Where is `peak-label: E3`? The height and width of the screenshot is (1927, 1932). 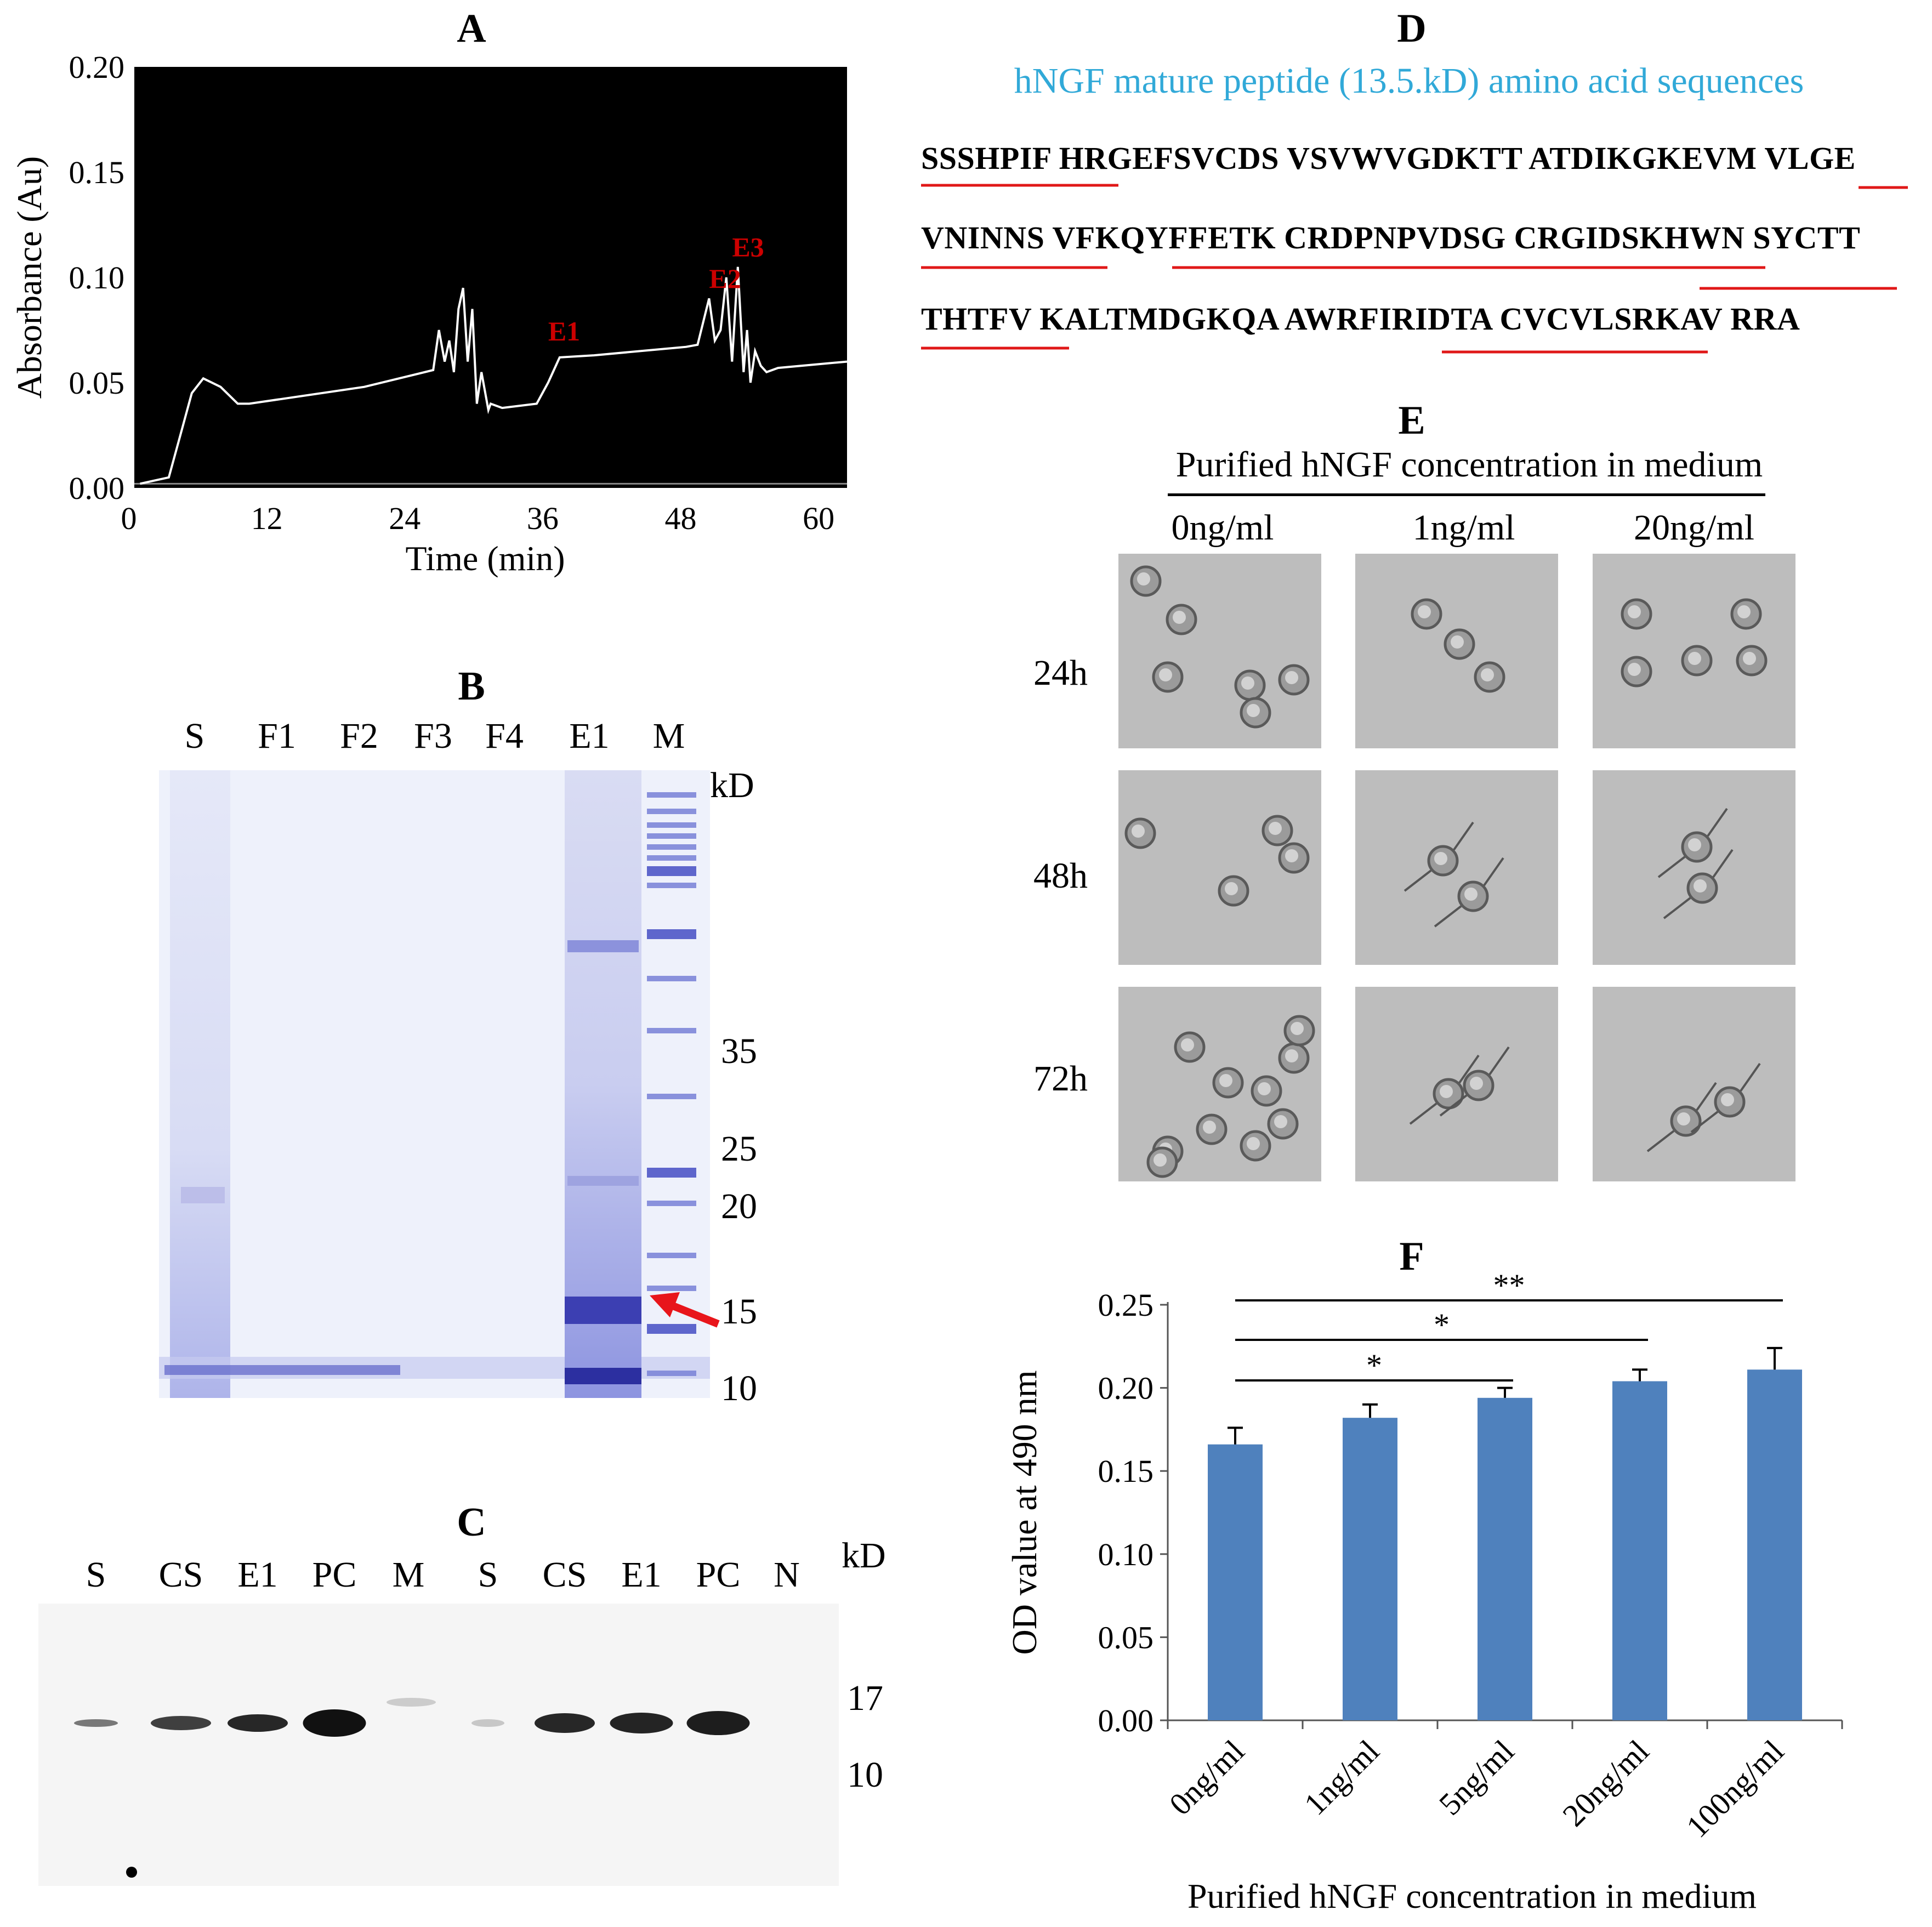 peak-label: E3 is located at coordinates (748, 248).